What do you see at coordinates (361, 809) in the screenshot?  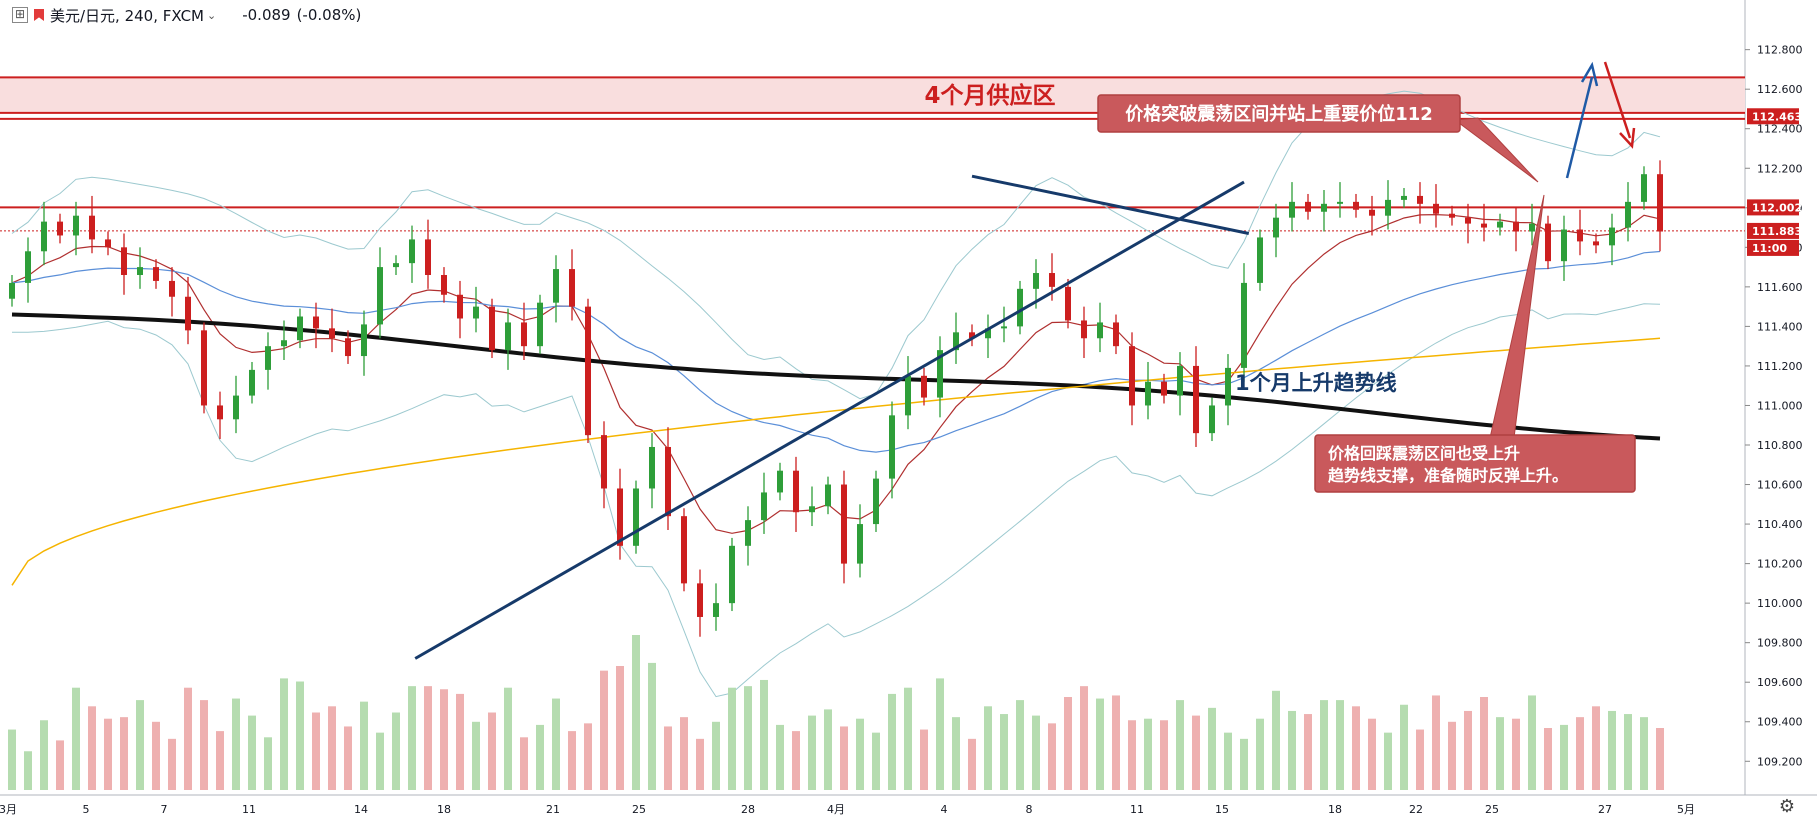 I see `x-tick-label: 14` at bounding box center [361, 809].